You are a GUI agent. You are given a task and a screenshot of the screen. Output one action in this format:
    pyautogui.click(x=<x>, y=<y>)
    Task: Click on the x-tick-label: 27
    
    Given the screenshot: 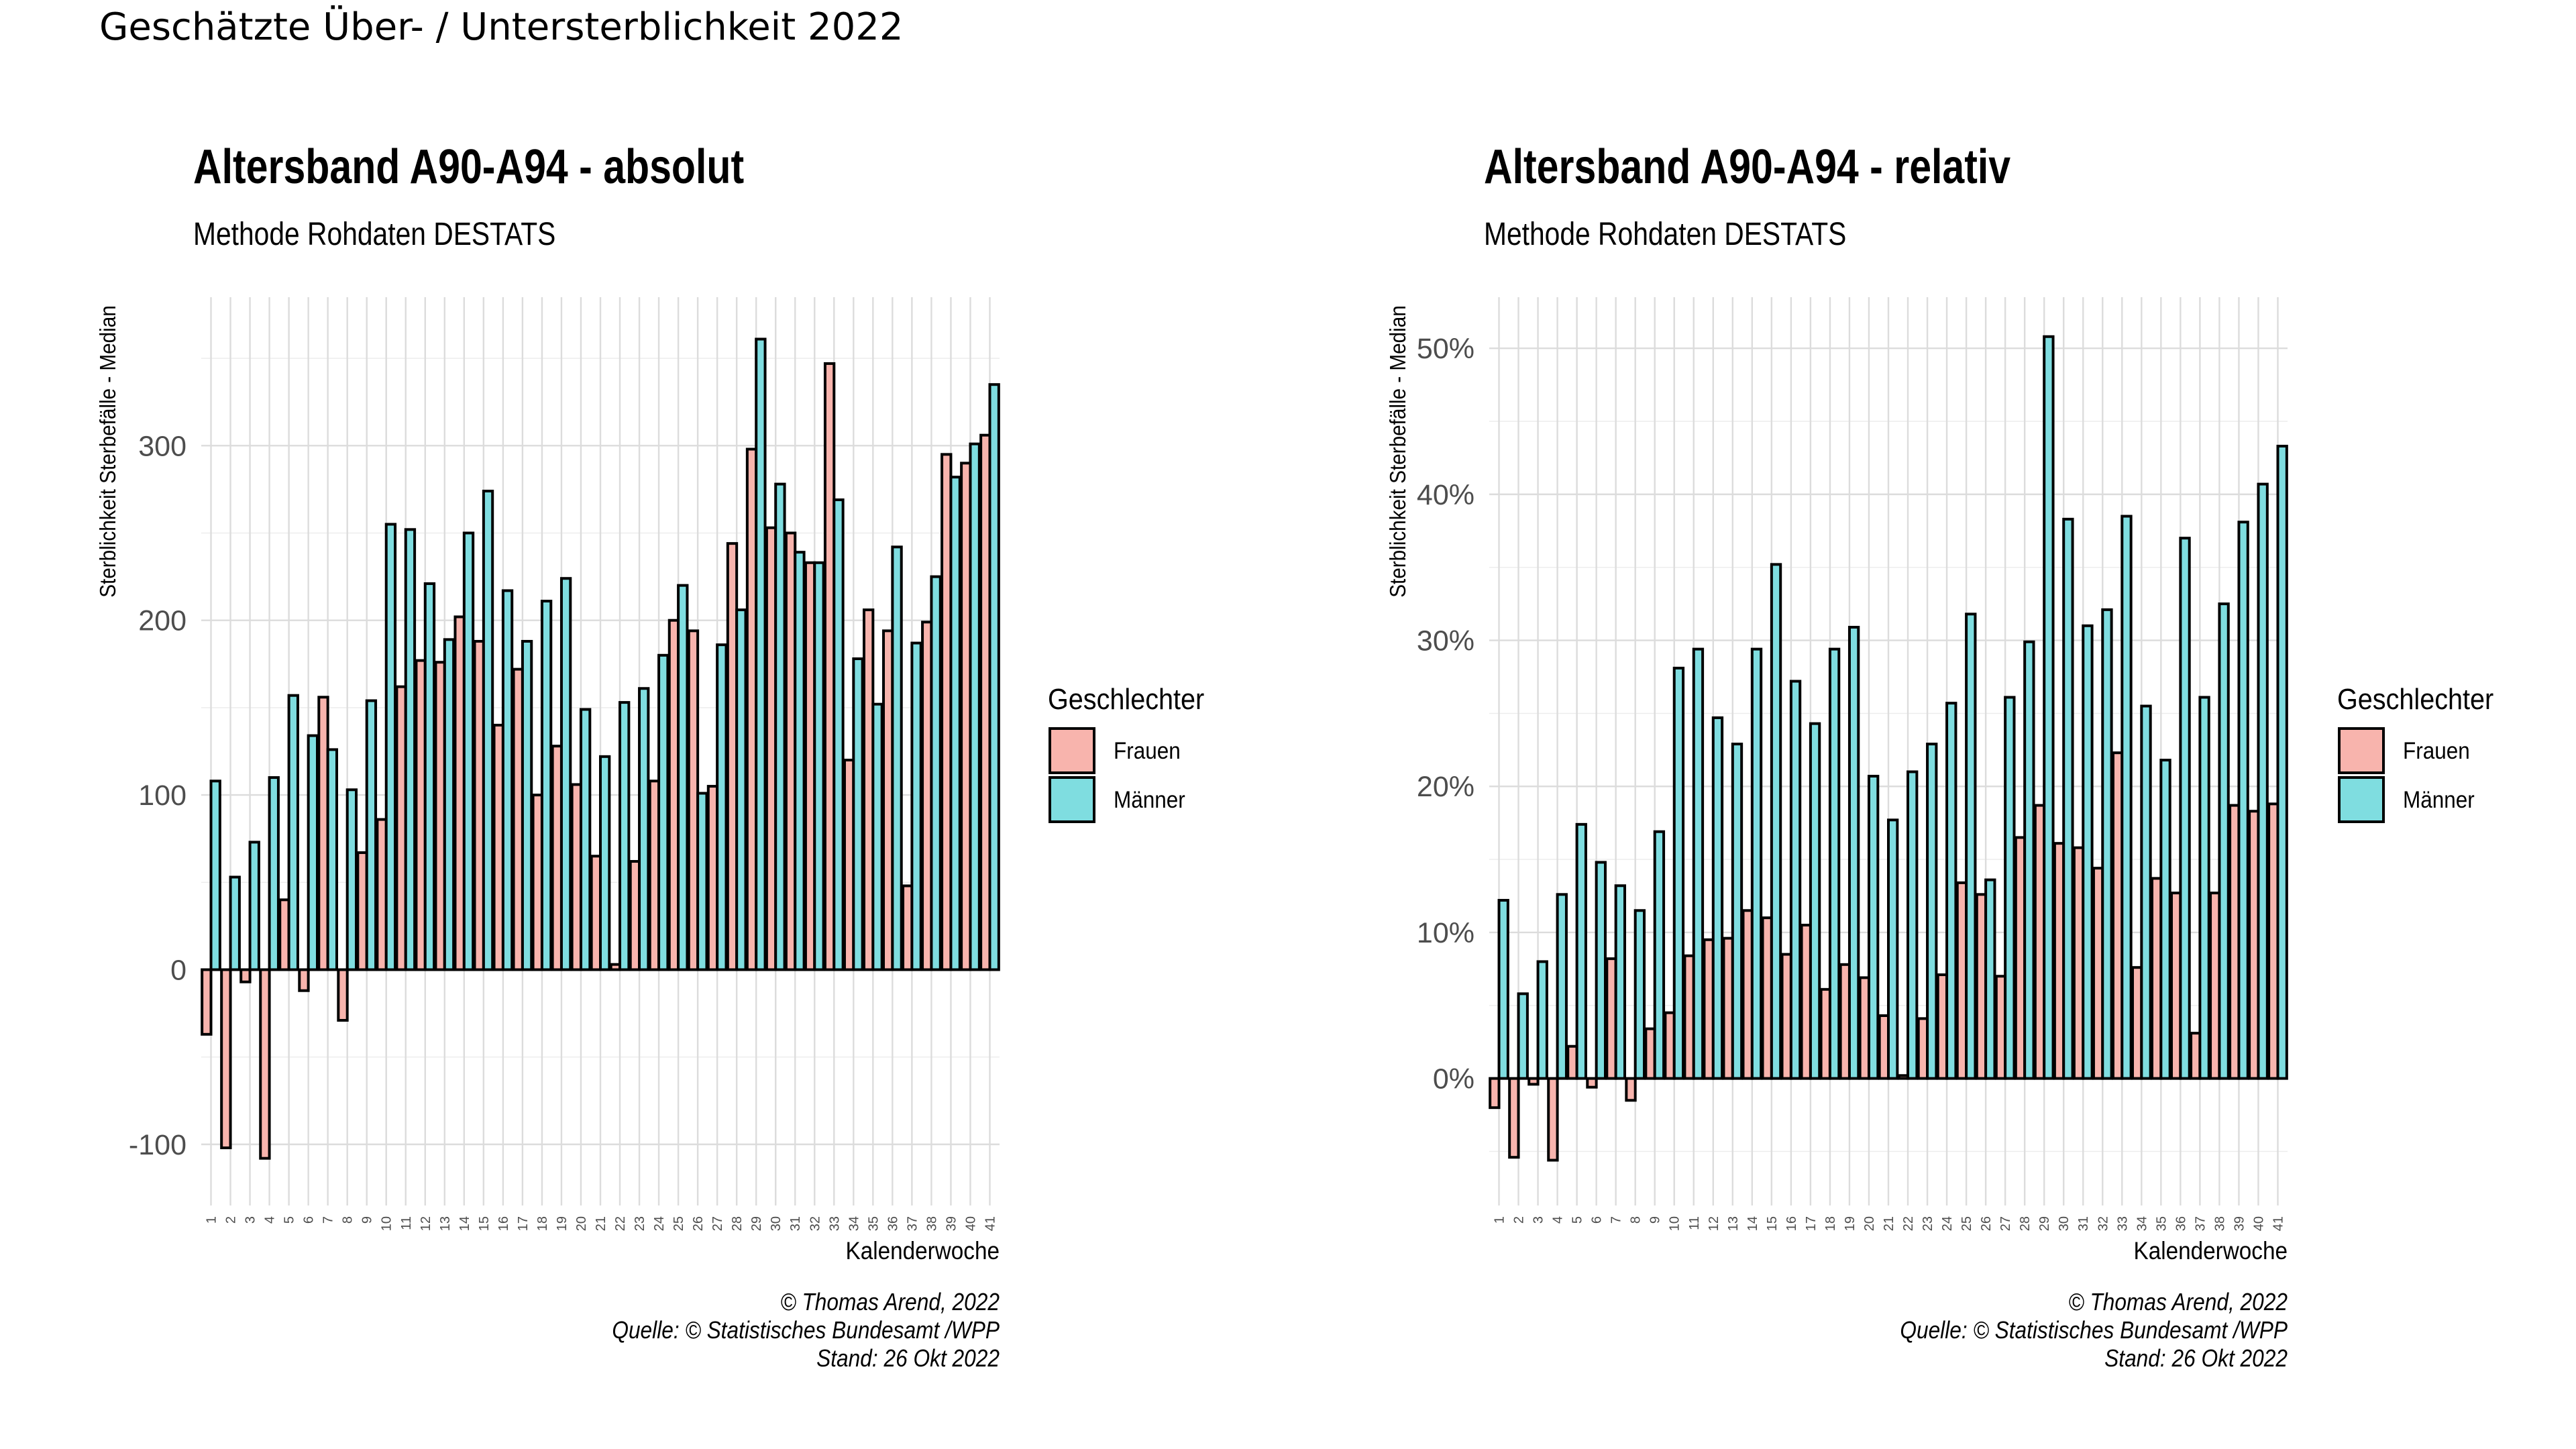 What is the action you would take?
    pyautogui.click(x=717, y=1223)
    